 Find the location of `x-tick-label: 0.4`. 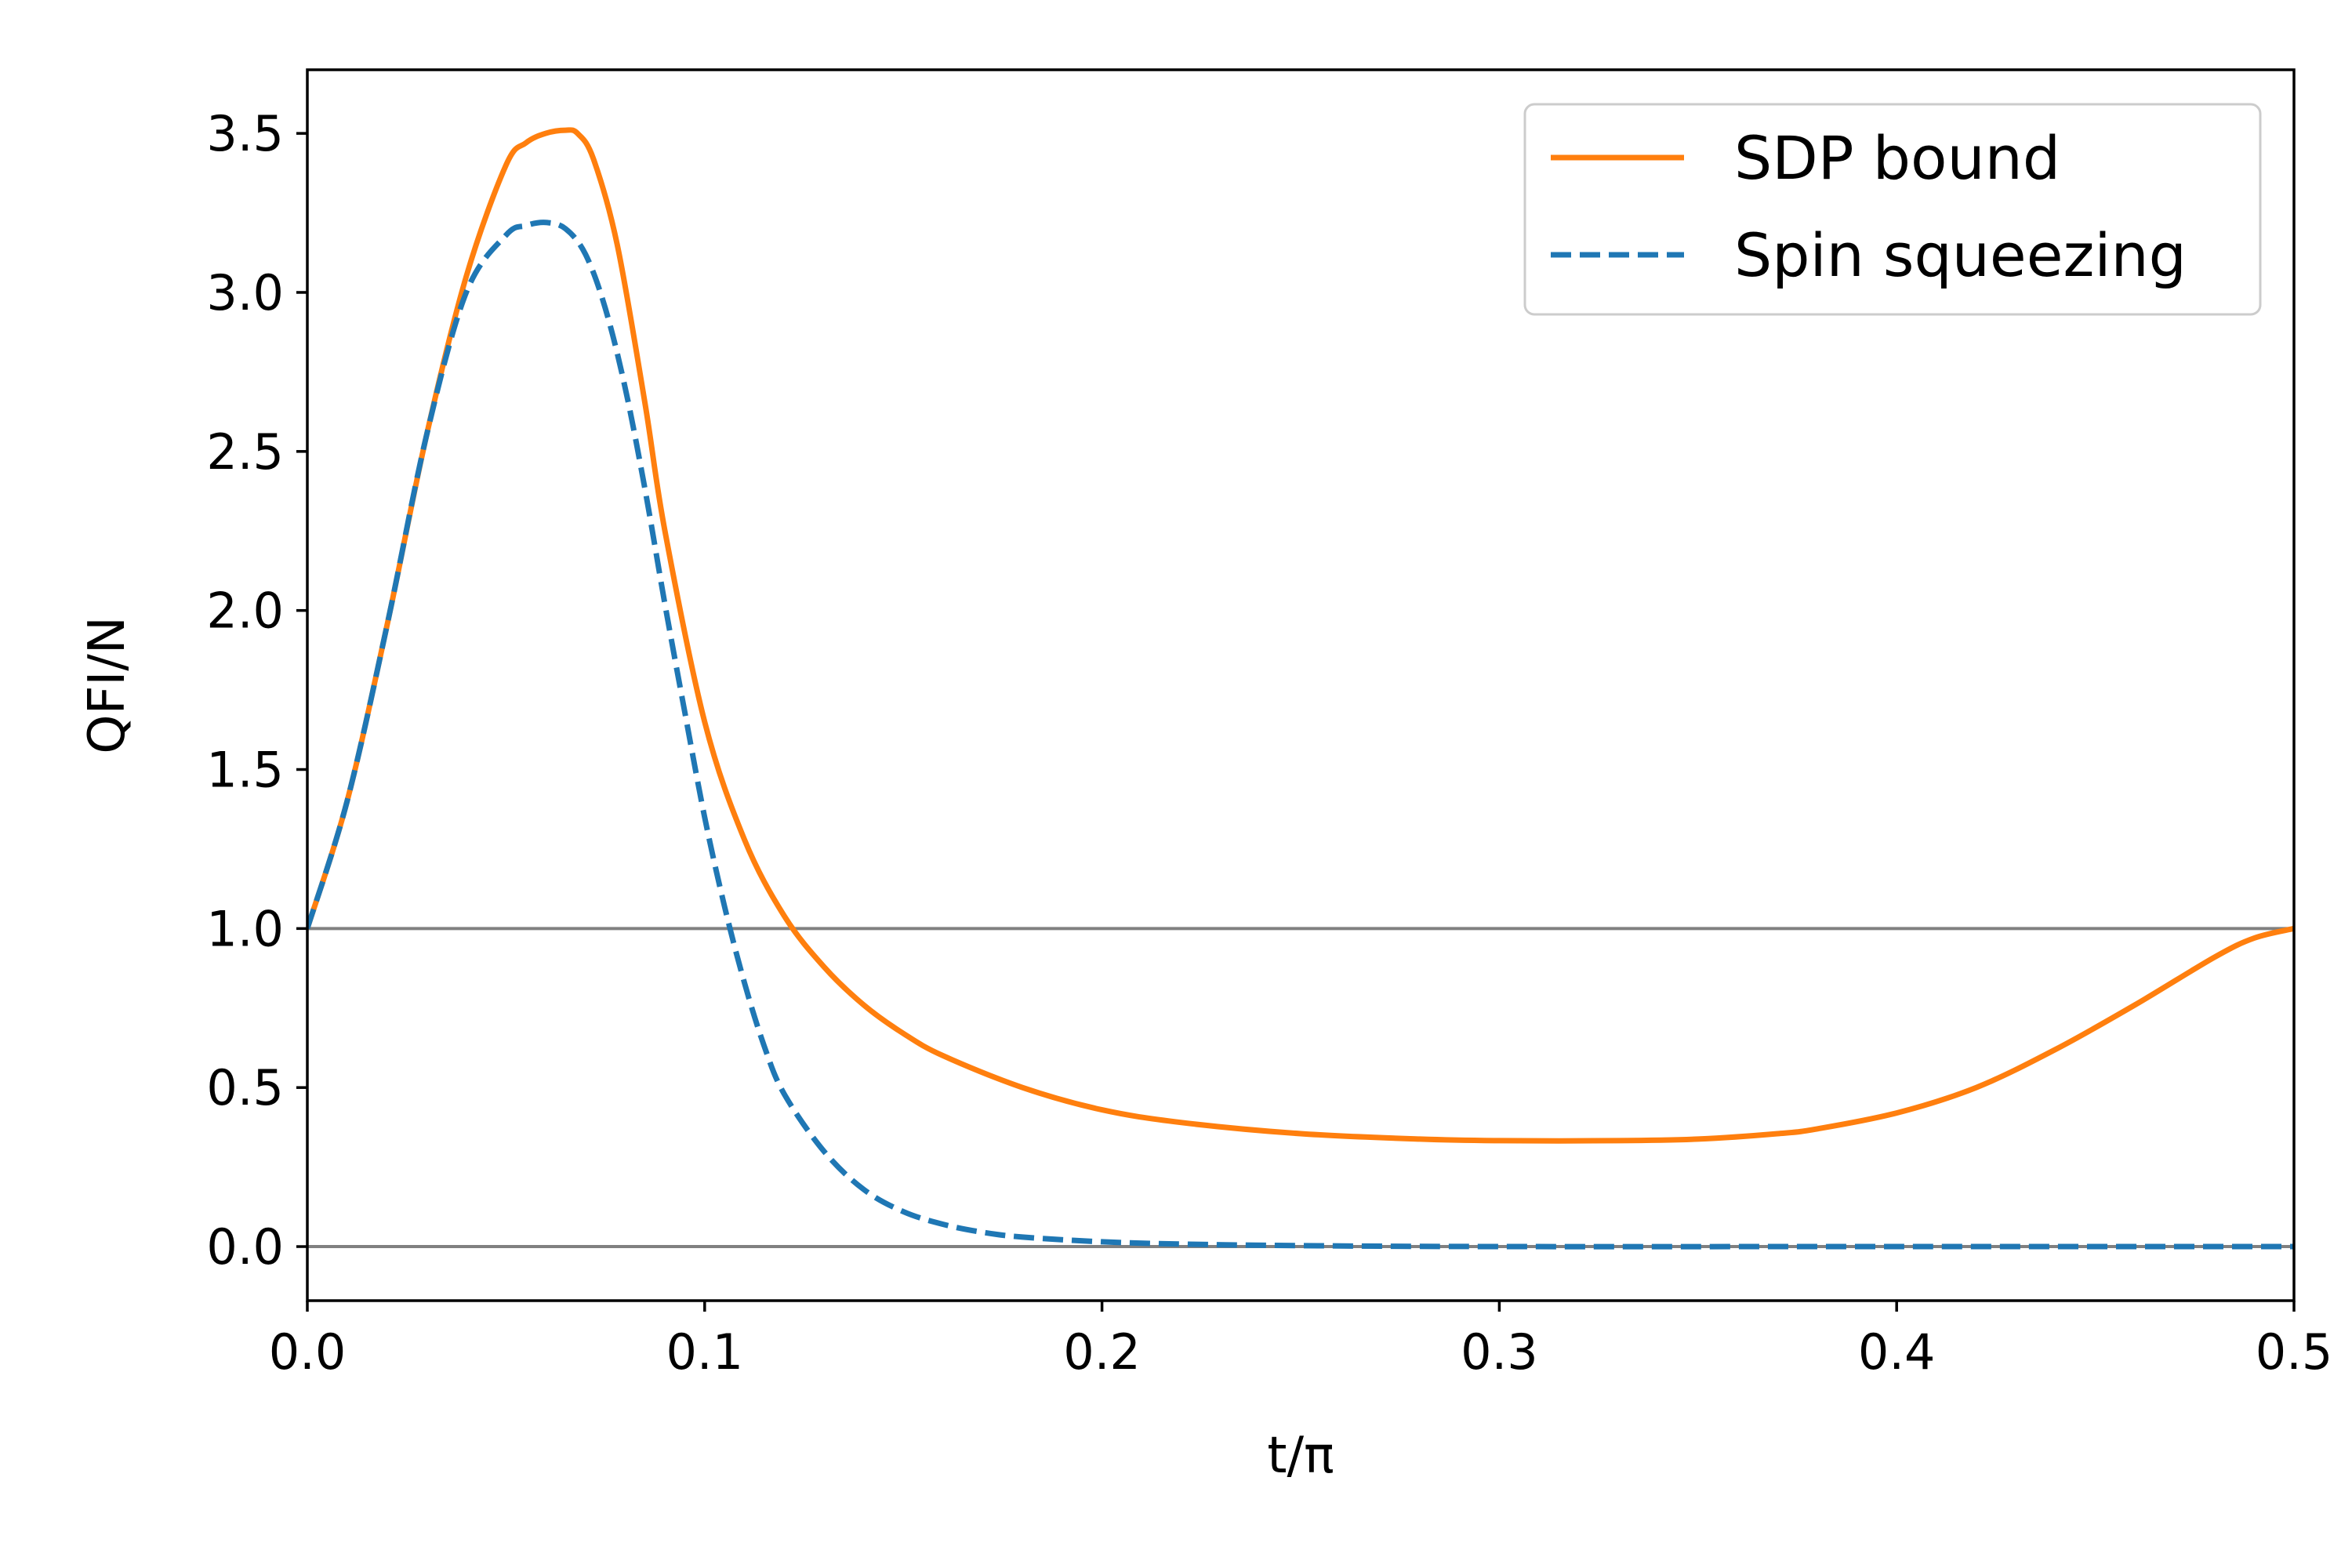

x-tick-label: 0.4 is located at coordinates (1897, 1352).